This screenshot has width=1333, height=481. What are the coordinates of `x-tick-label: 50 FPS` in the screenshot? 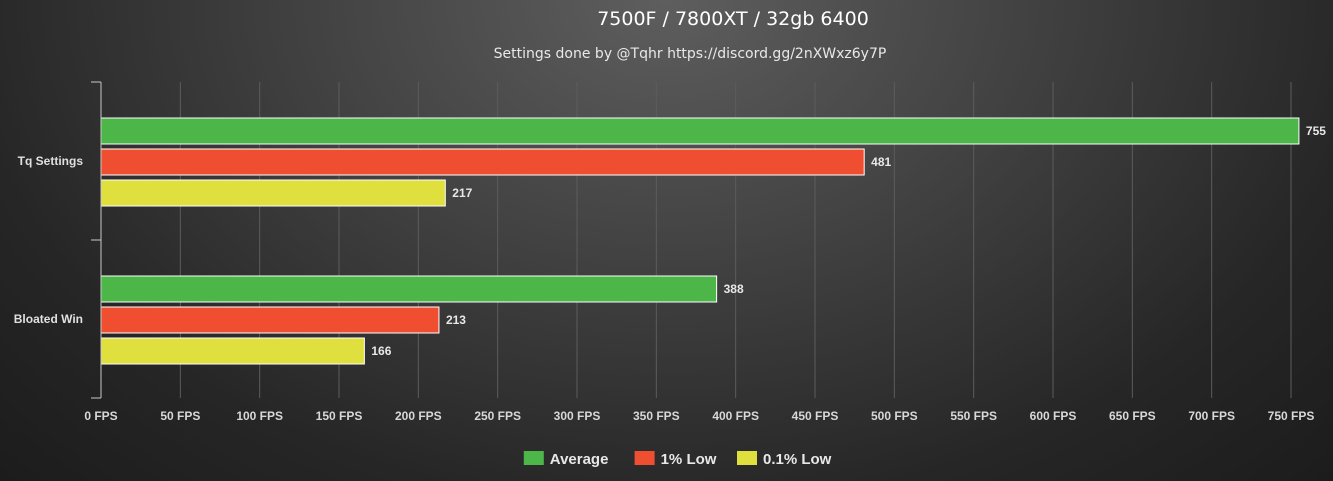 It's located at (180, 416).